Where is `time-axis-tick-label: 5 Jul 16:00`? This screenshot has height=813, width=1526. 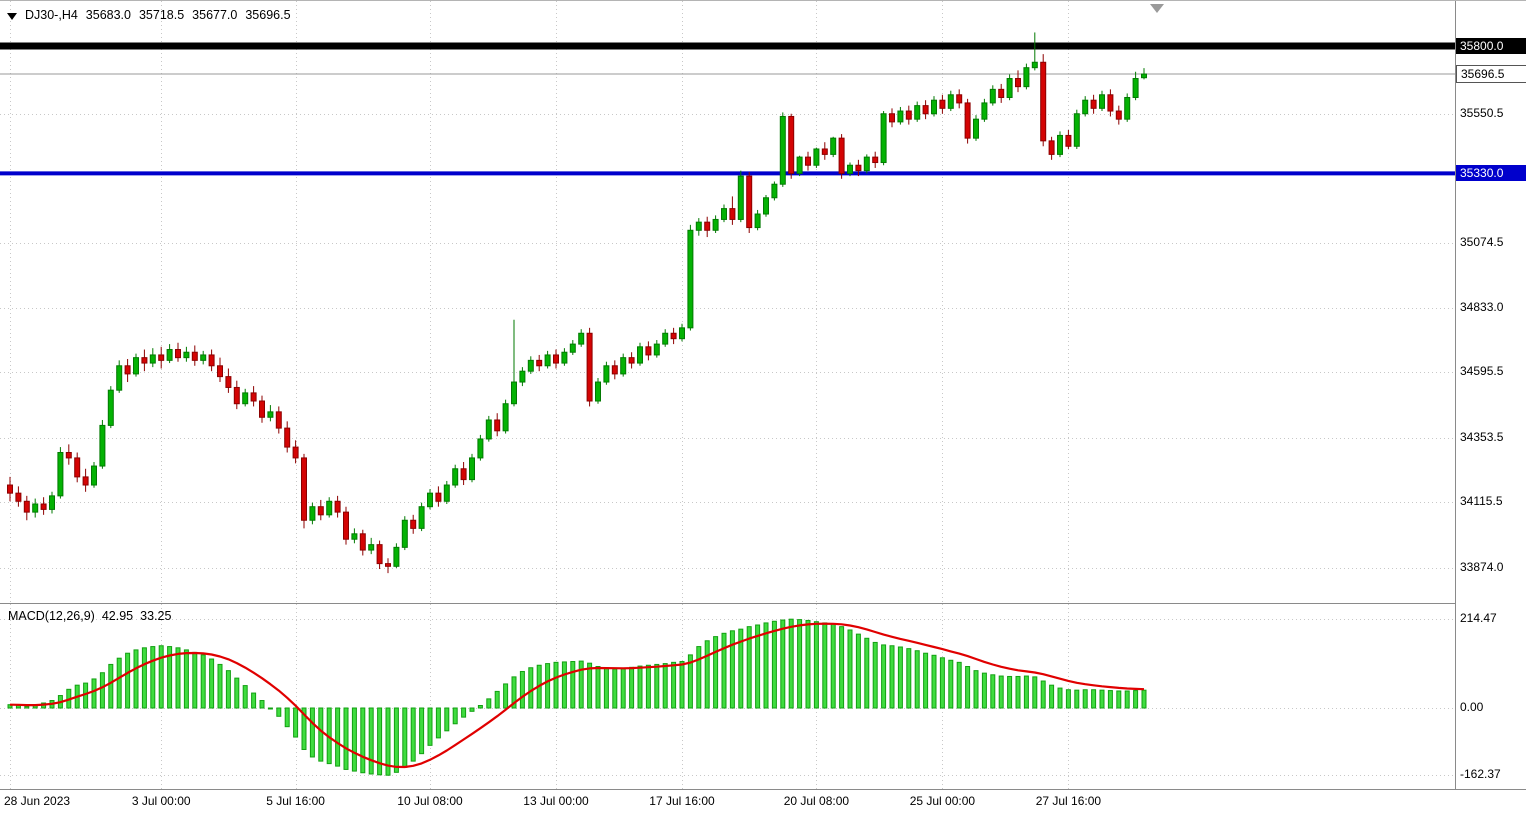
time-axis-tick-label: 5 Jul 16:00 is located at coordinates (295, 801).